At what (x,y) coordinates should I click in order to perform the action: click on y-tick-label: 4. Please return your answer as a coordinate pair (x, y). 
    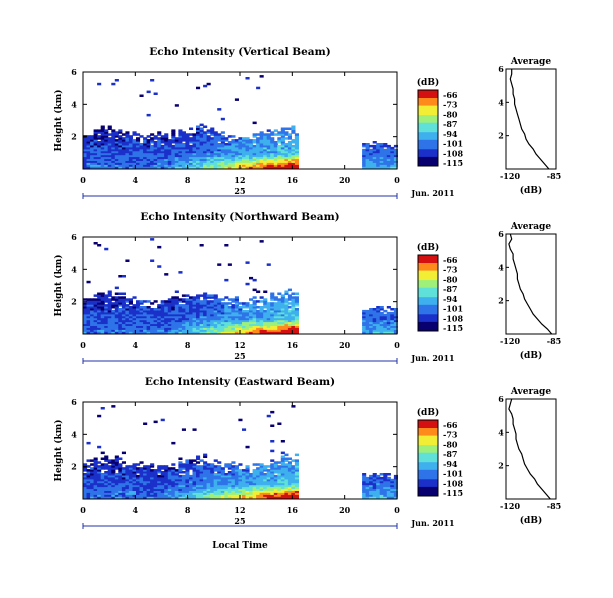
    Looking at the image, I should click on (74, 104).